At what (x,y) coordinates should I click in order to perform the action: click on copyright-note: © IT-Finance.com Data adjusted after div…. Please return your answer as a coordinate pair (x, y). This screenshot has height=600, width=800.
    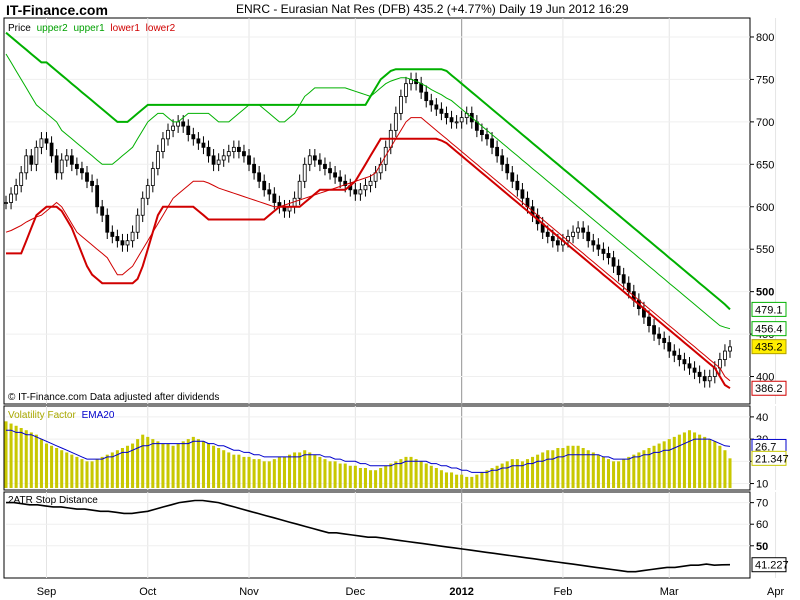
    Looking at the image, I should click on (113, 397).